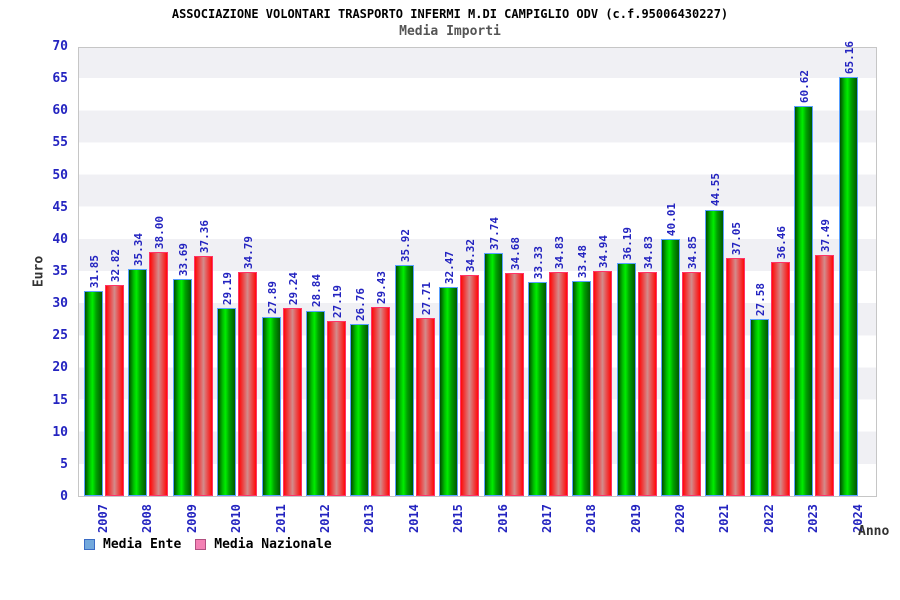 This screenshot has width=900, height=600. Describe the element at coordinates (494, 234) in the screenshot. I see `bar-value-label: 37.74` at that location.